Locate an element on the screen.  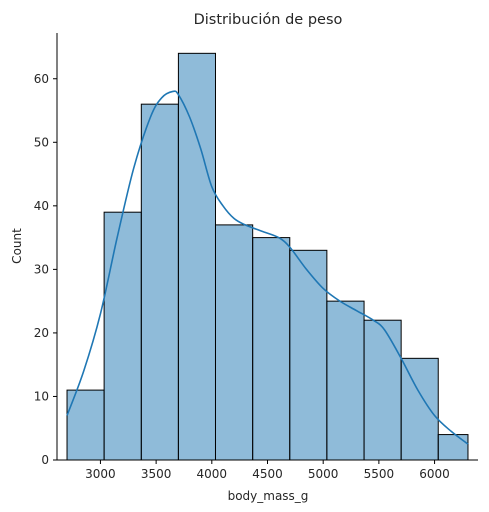
y-tick-label: 20 is located at coordinates (41, 333).